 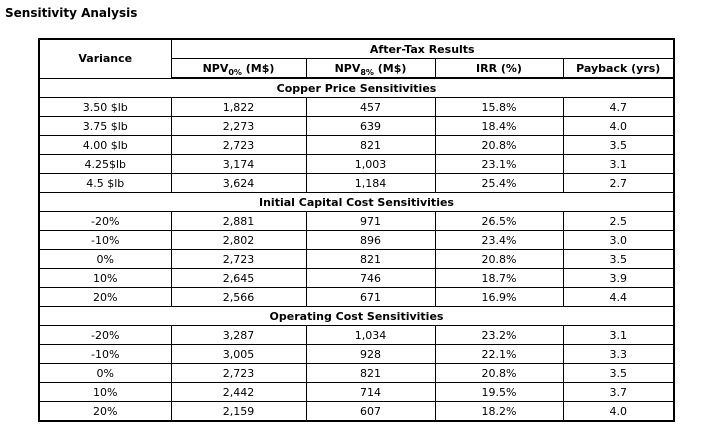 What do you see at coordinates (422, 48) in the screenshot?
I see `after-tax-results-header: After-Tax Results` at bounding box center [422, 48].